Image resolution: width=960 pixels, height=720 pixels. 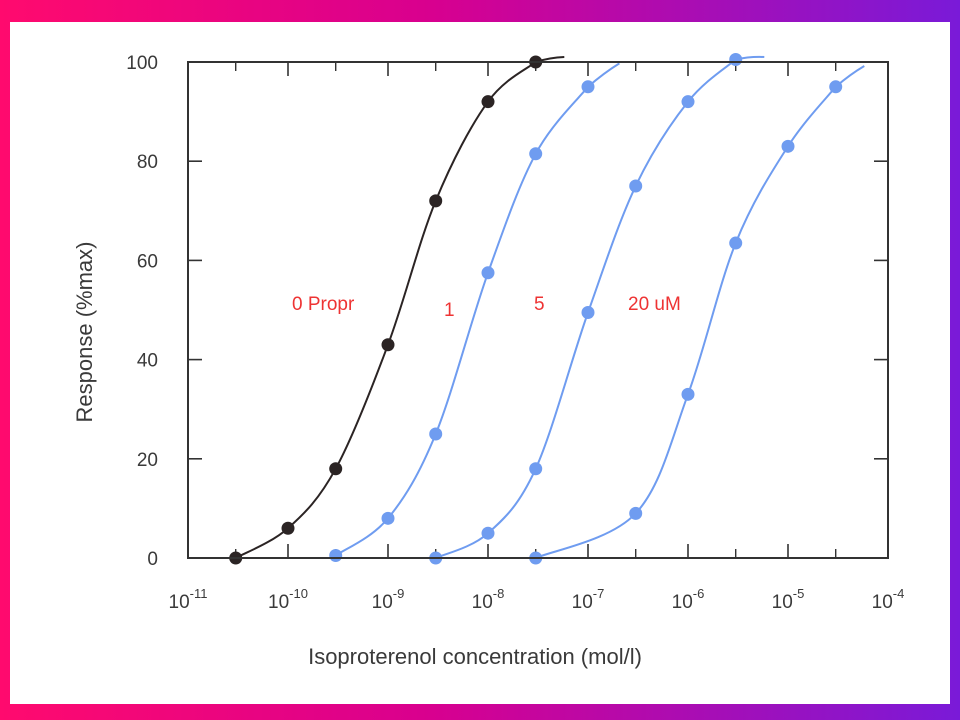 What do you see at coordinates (147, 261) in the screenshot?
I see `y-tick-label-3: 60` at bounding box center [147, 261].